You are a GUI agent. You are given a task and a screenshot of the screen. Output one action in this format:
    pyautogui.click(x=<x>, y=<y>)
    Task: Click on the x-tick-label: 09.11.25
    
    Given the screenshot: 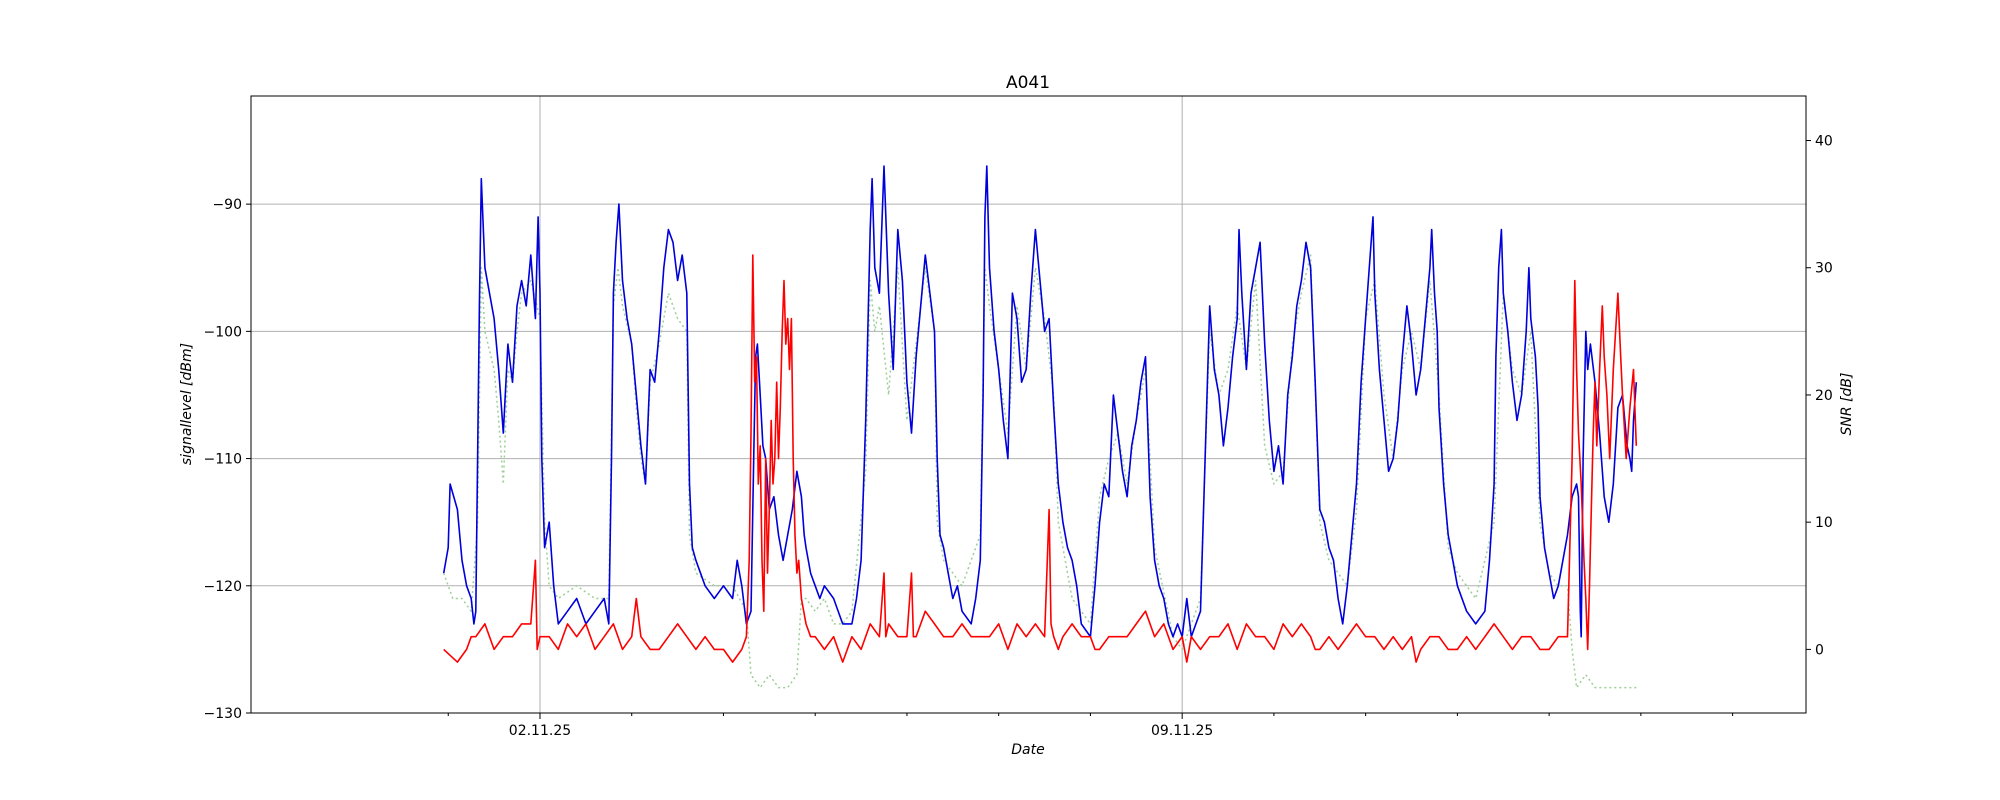 What is the action you would take?
    pyautogui.click(x=1182, y=731)
    